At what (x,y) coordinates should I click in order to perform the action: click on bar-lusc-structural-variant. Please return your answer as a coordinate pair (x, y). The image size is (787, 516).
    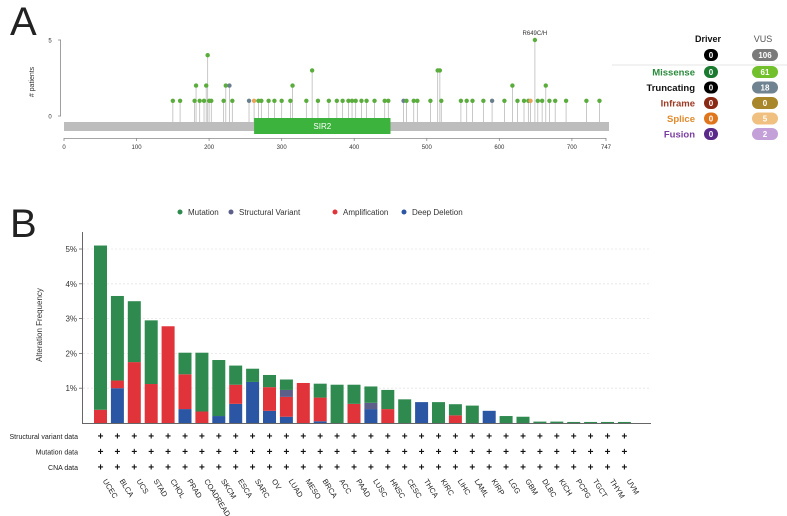
    Looking at the image, I should click on (371, 406).